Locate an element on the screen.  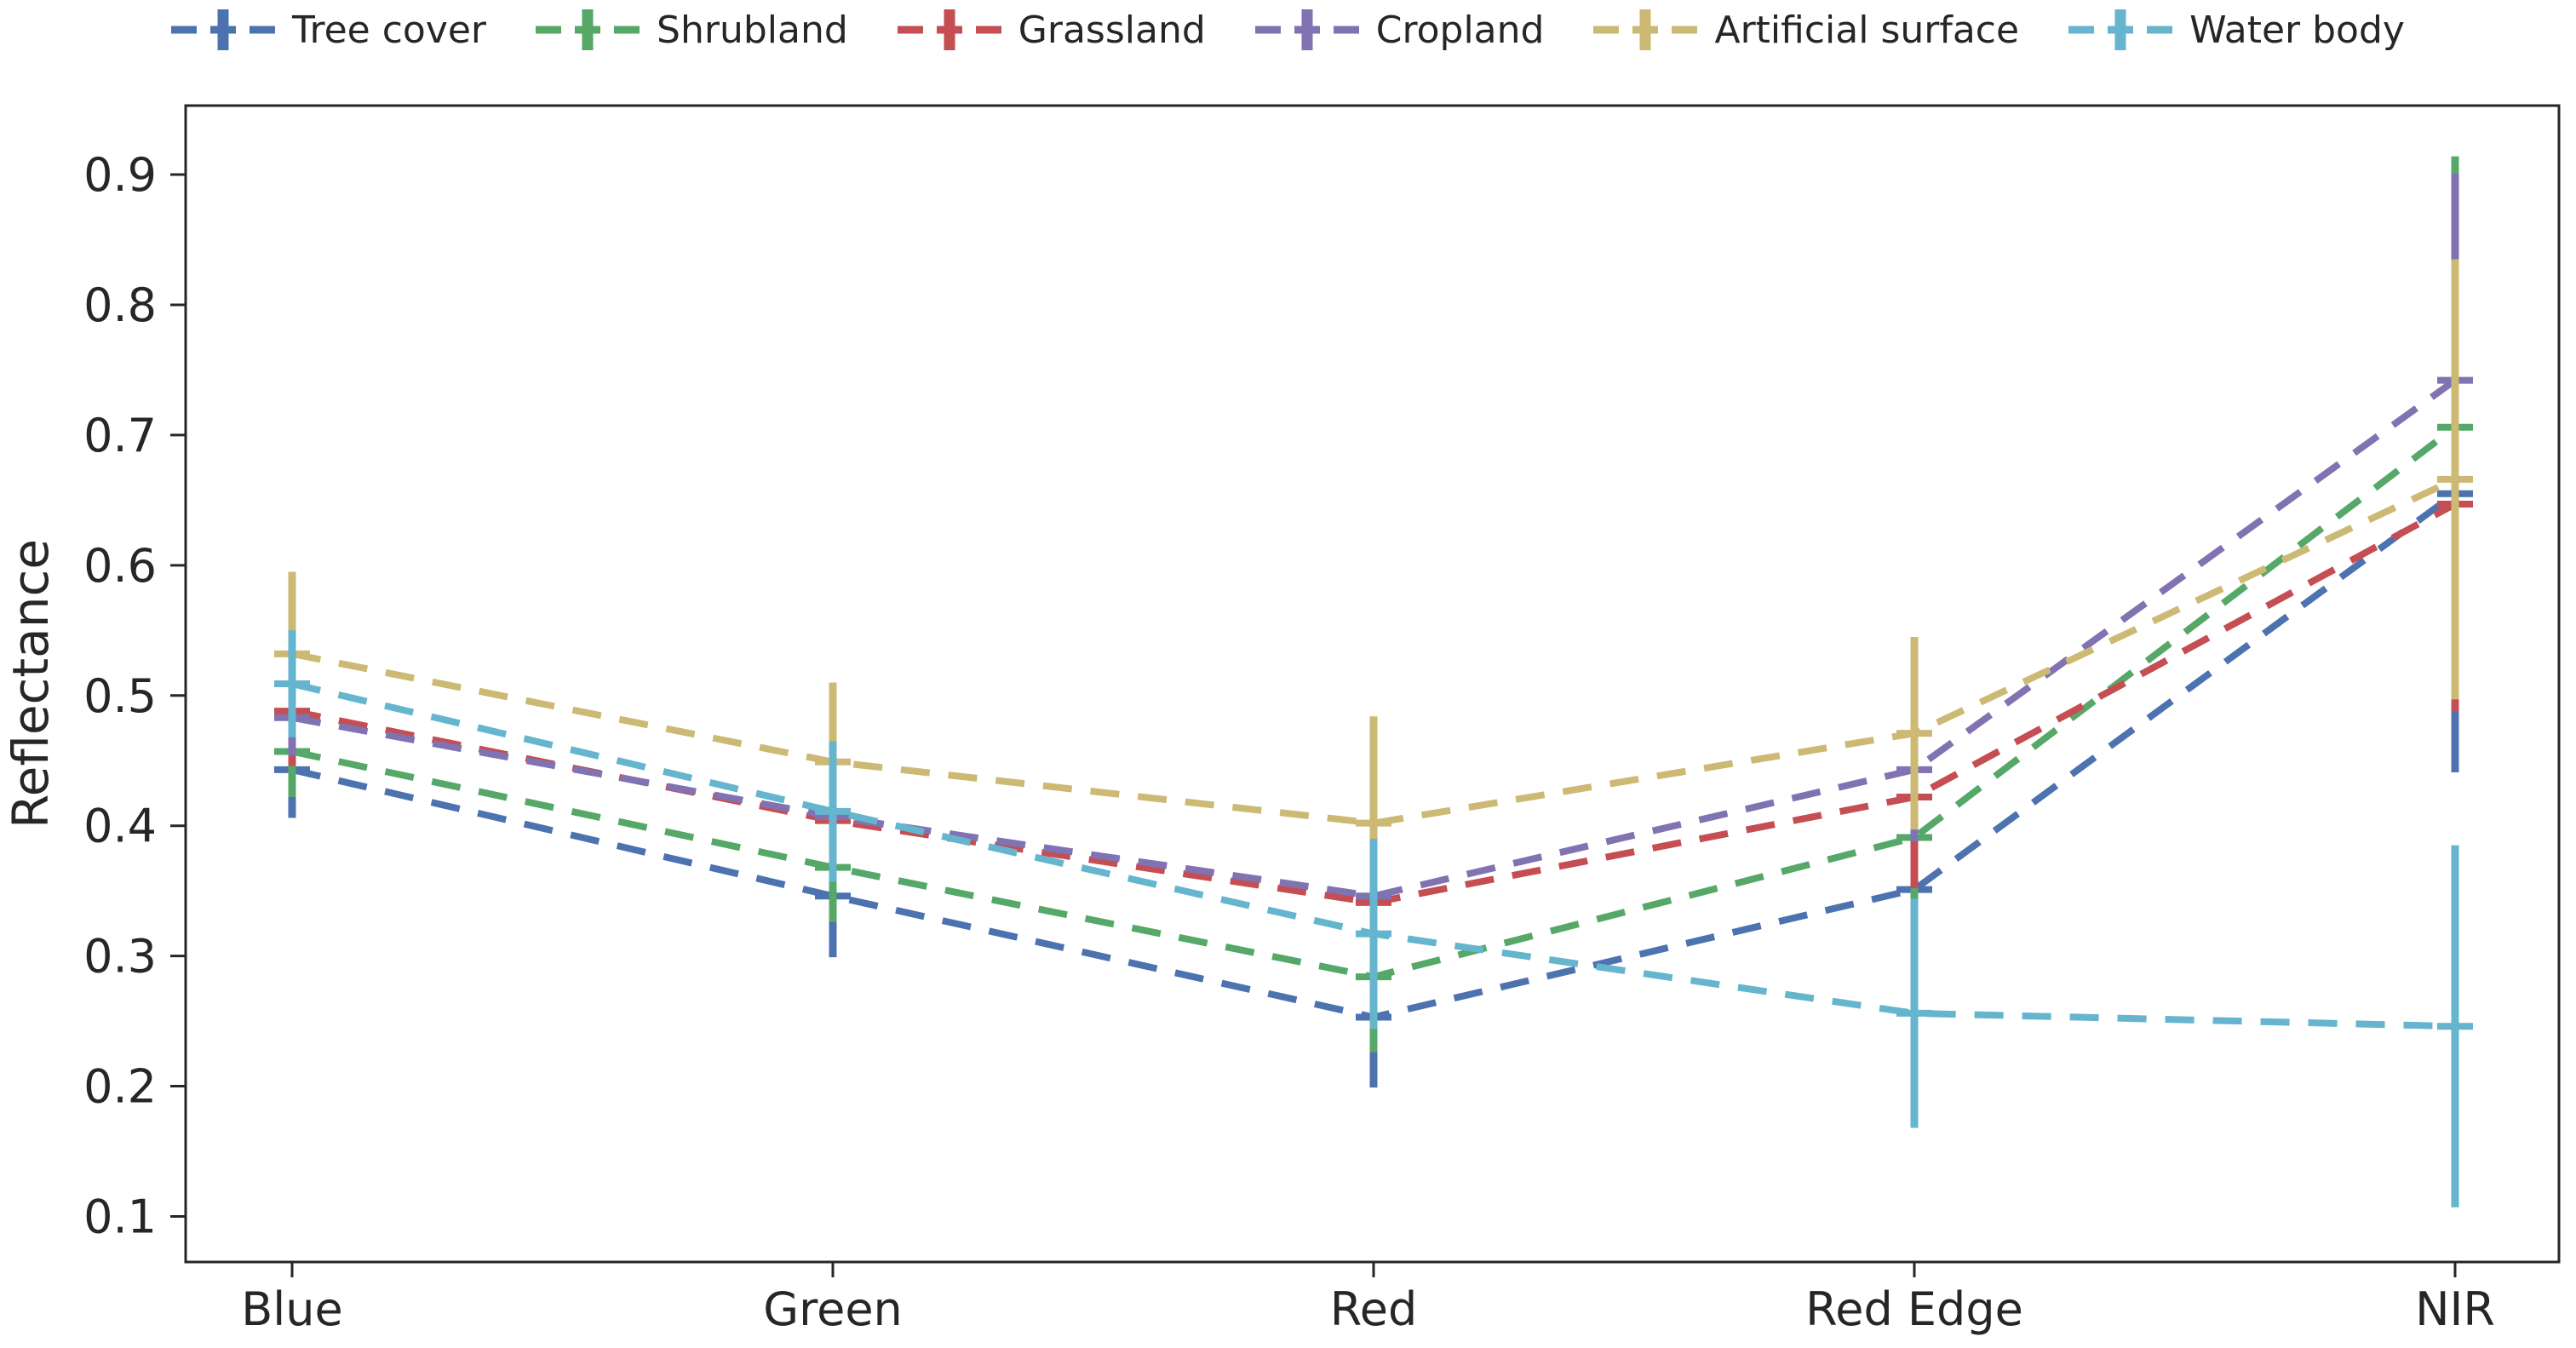
legend-item-water-body: Water body is located at coordinates (2236, 30).